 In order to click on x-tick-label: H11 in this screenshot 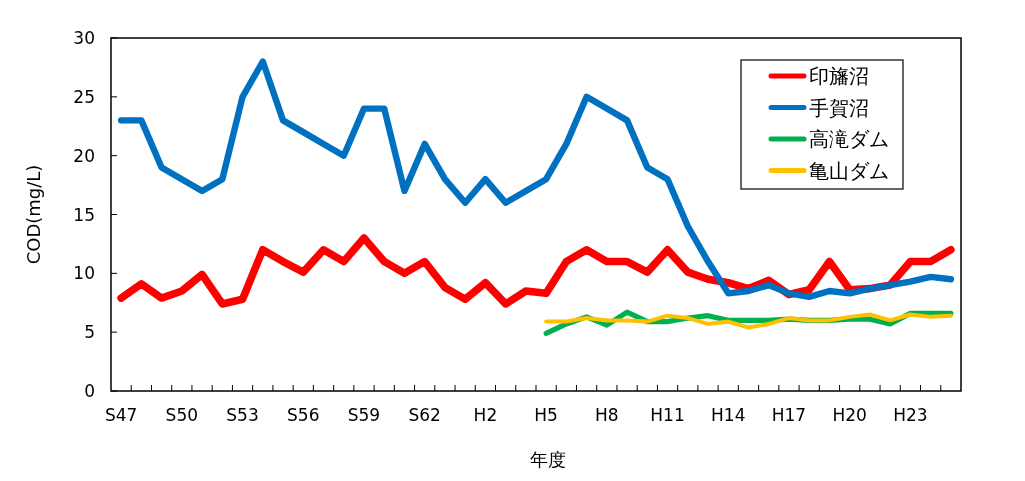, I will do `click(667, 415)`.